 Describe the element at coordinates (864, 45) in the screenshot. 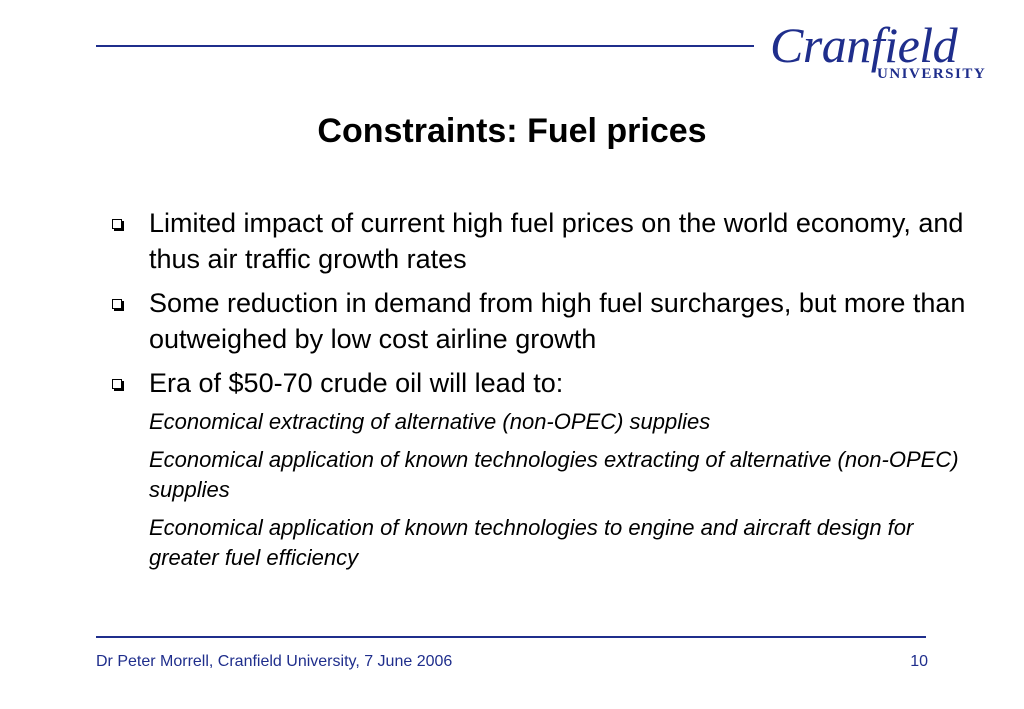

I see `logo-wordmark: Cranfield` at that location.